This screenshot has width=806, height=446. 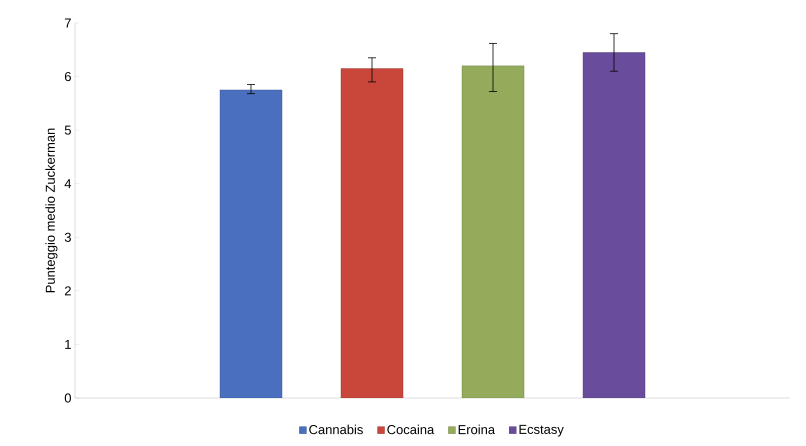 I want to click on legend-label: Ecstasy, so click(x=542, y=430).